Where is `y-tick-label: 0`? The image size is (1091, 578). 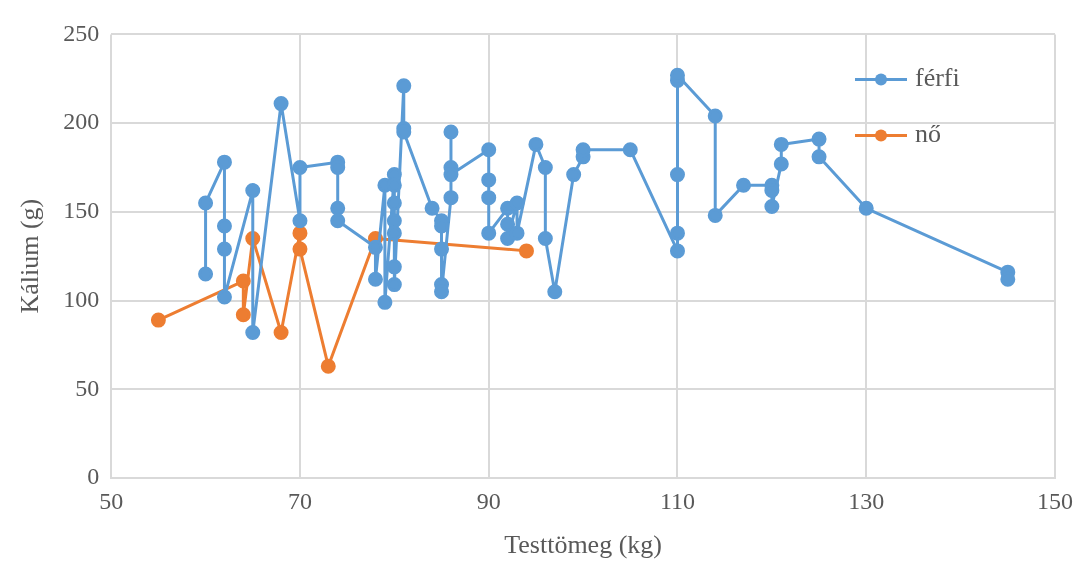 y-tick-label: 0 is located at coordinates (93, 476).